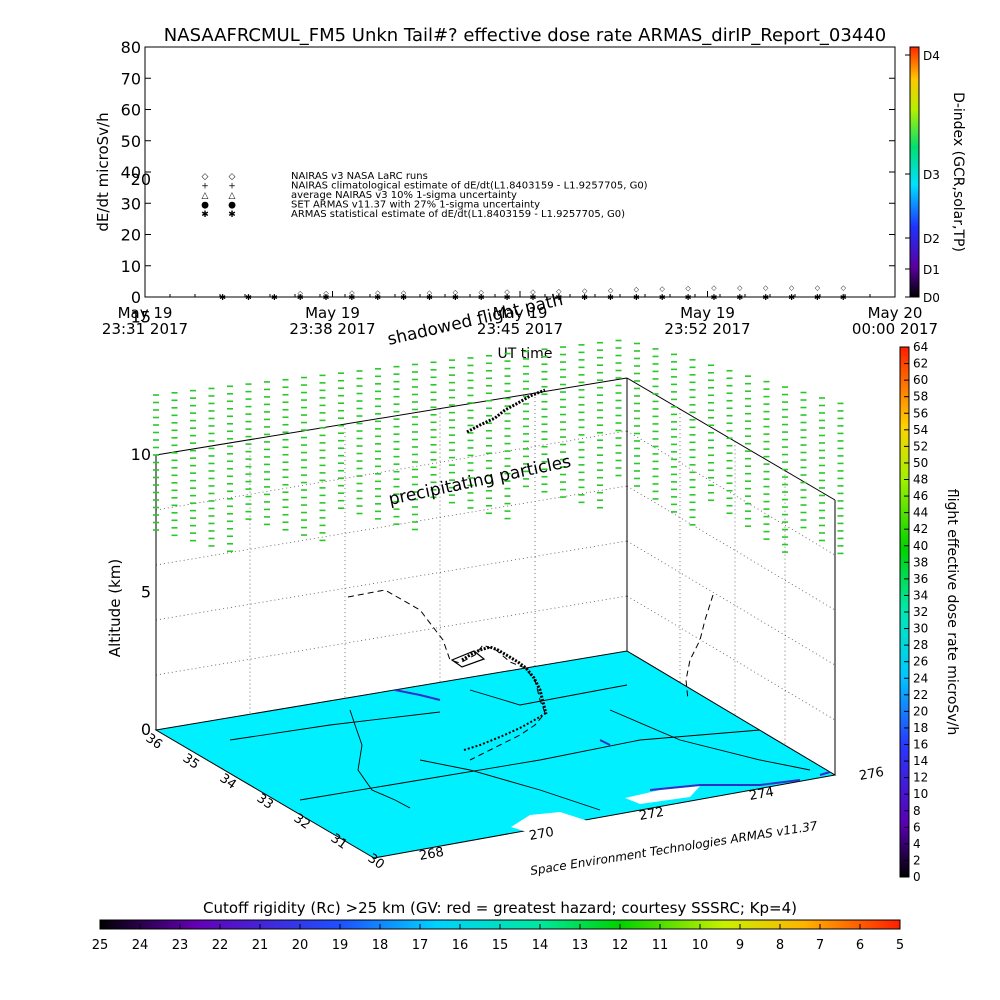 The width and height of the screenshot is (1000, 1000). Describe the element at coordinates (520, 313) in the screenshot. I see `x-tick-date: May 19` at that location.